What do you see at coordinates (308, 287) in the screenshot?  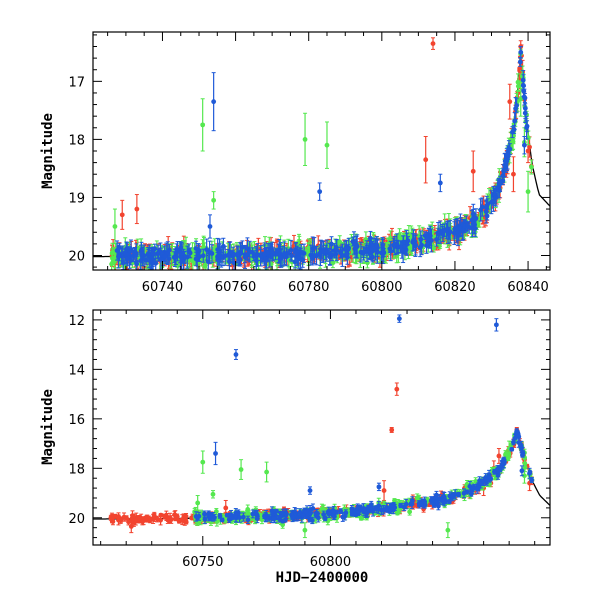 I see `x-tick-label: 60780` at bounding box center [308, 287].